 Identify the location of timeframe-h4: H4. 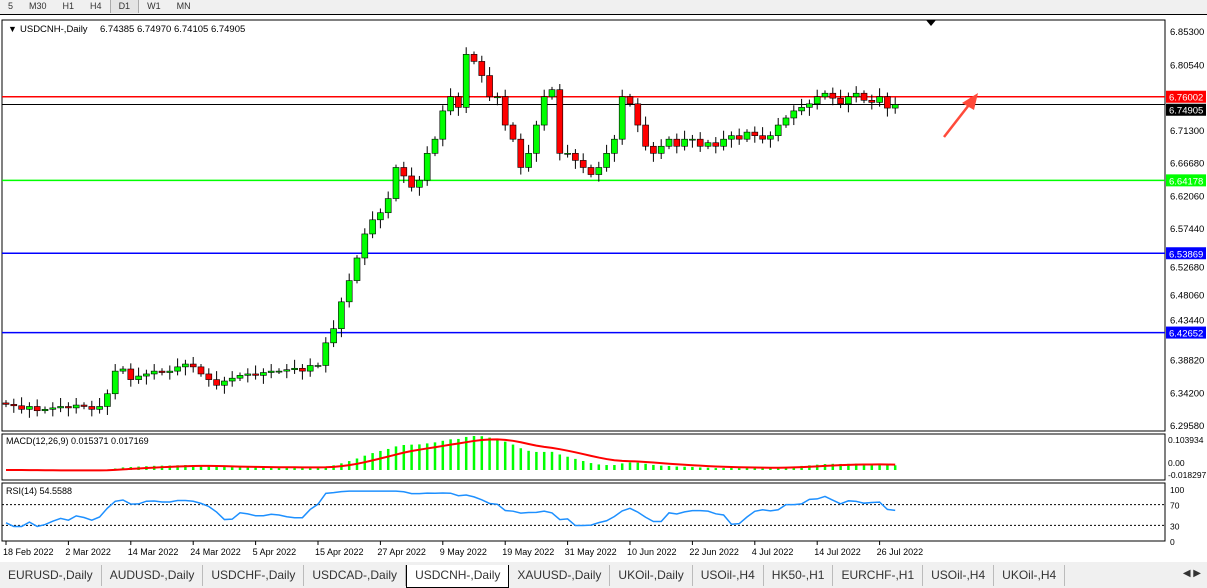
(96, 6).